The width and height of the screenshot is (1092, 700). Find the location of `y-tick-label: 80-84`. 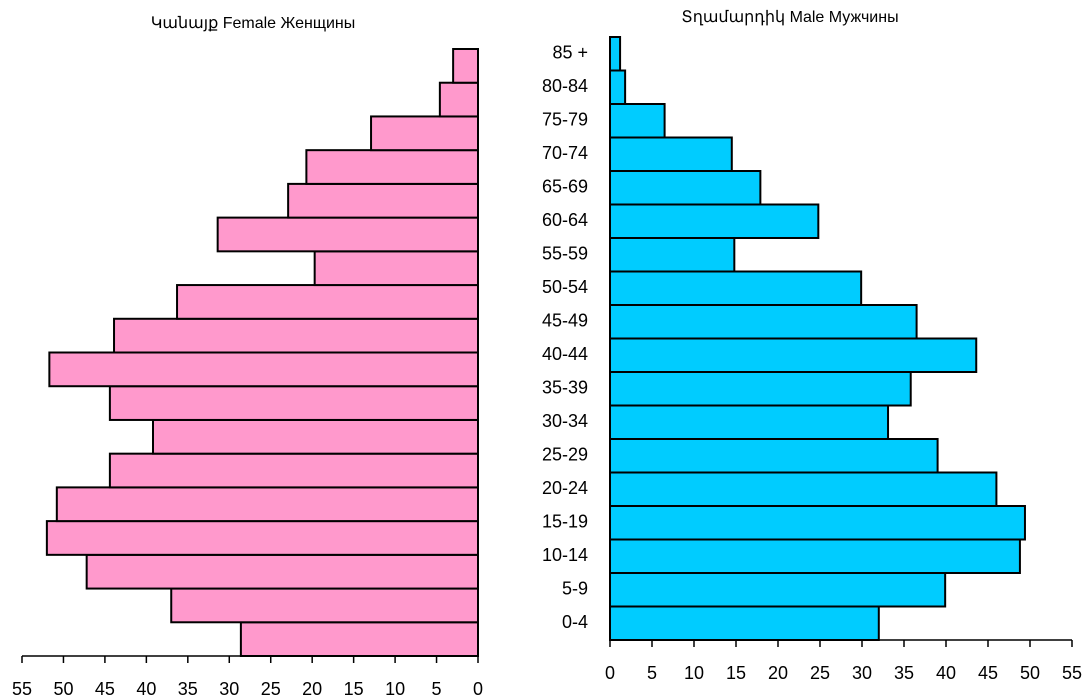

y-tick-label: 80-84 is located at coordinates (565, 86).